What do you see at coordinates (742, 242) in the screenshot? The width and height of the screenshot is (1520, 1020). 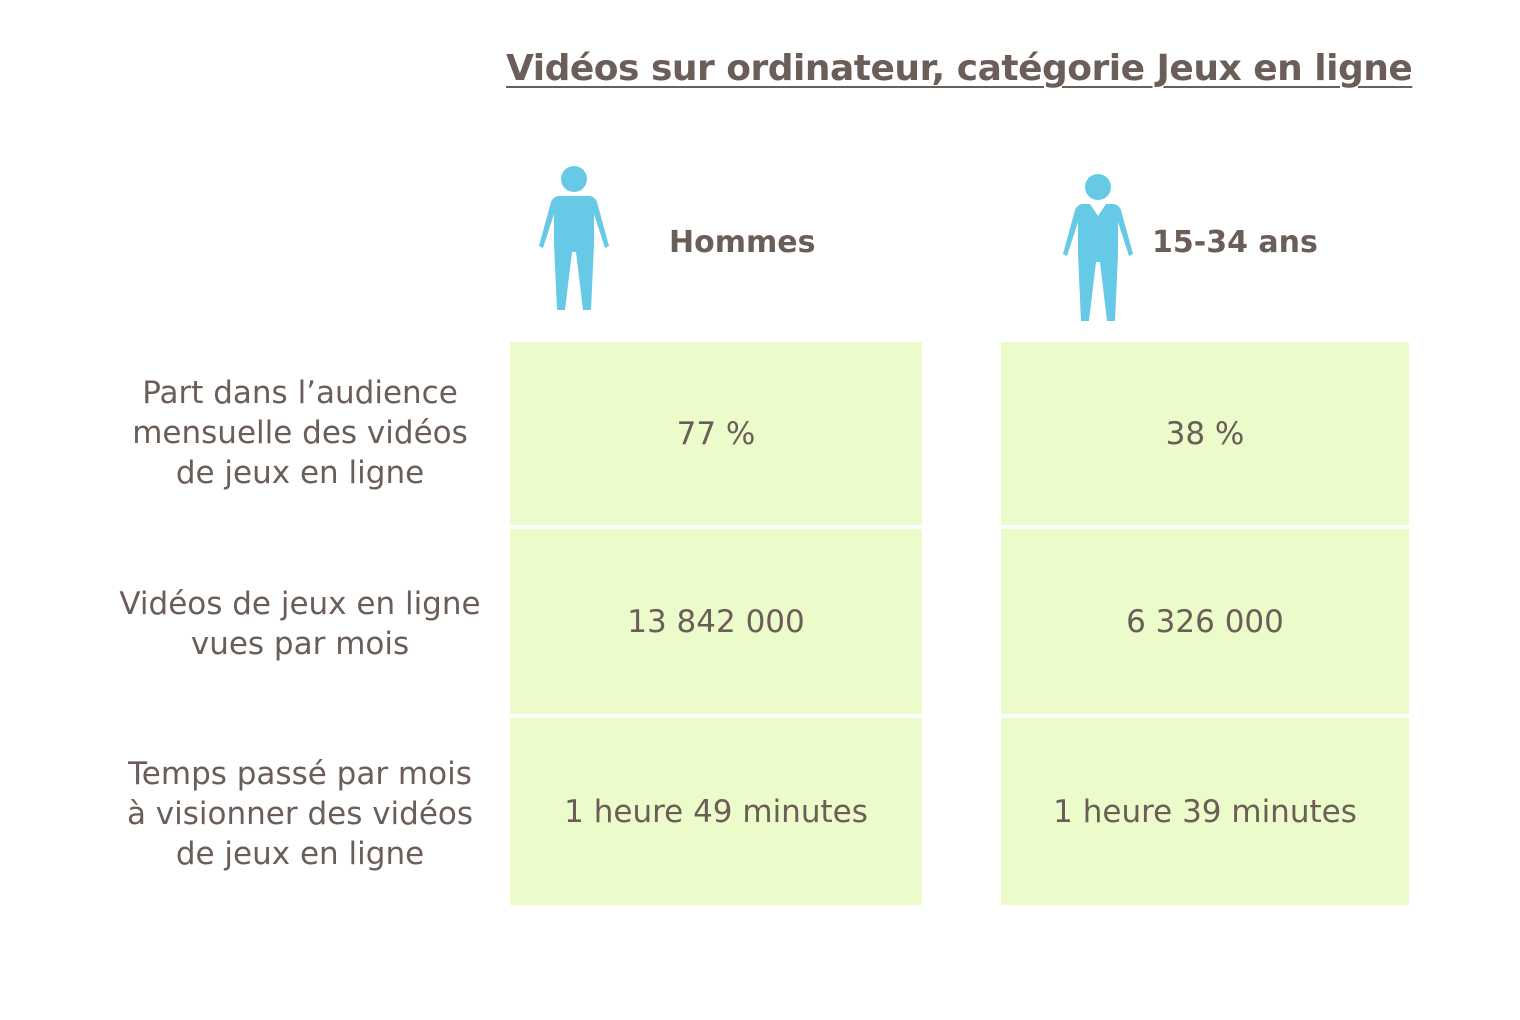 I see `column-header-hommes: Hommes` at bounding box center [742, 242].